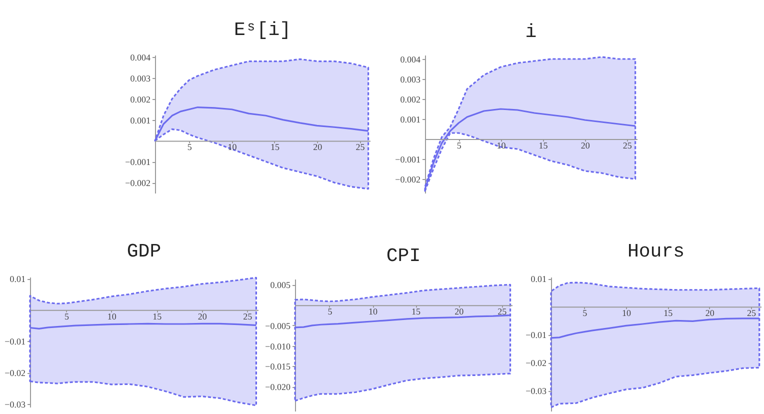 The width and height of the screenshot is (764, 414). Describe the element at coordinates (278, 387) in the screenshot. I see `y-tick-label: −0.020` at that location.